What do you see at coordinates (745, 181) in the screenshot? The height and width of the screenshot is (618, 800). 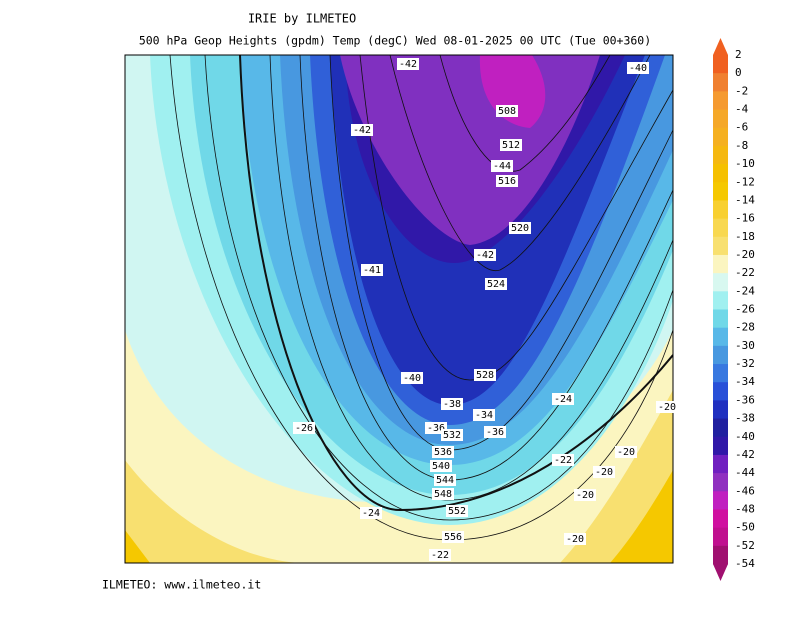 I see `colorbar-label: -12` at bounding box center [745, 181].